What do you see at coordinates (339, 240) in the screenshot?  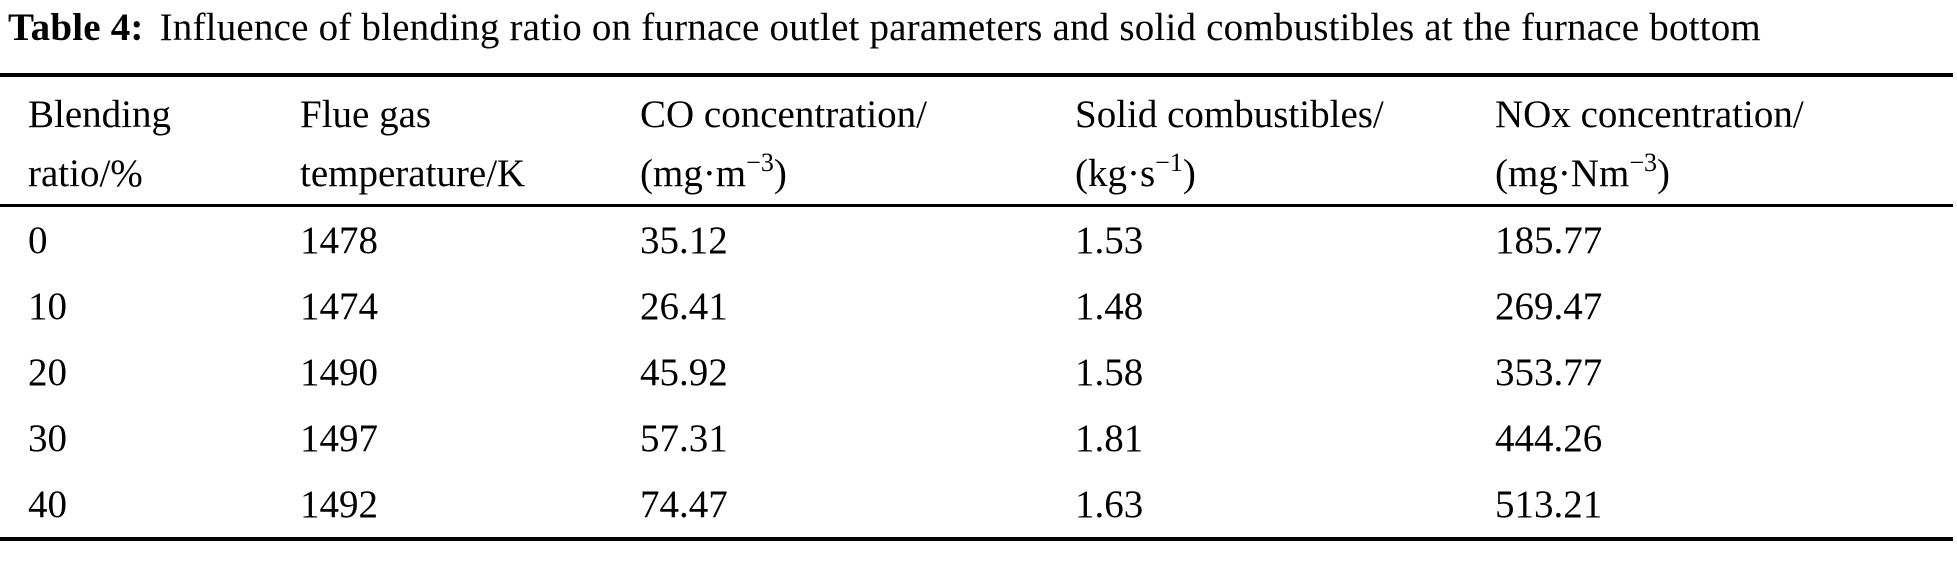 I see `cell-flue-gas-temperature: 1478` at bounding box center [339, 240].